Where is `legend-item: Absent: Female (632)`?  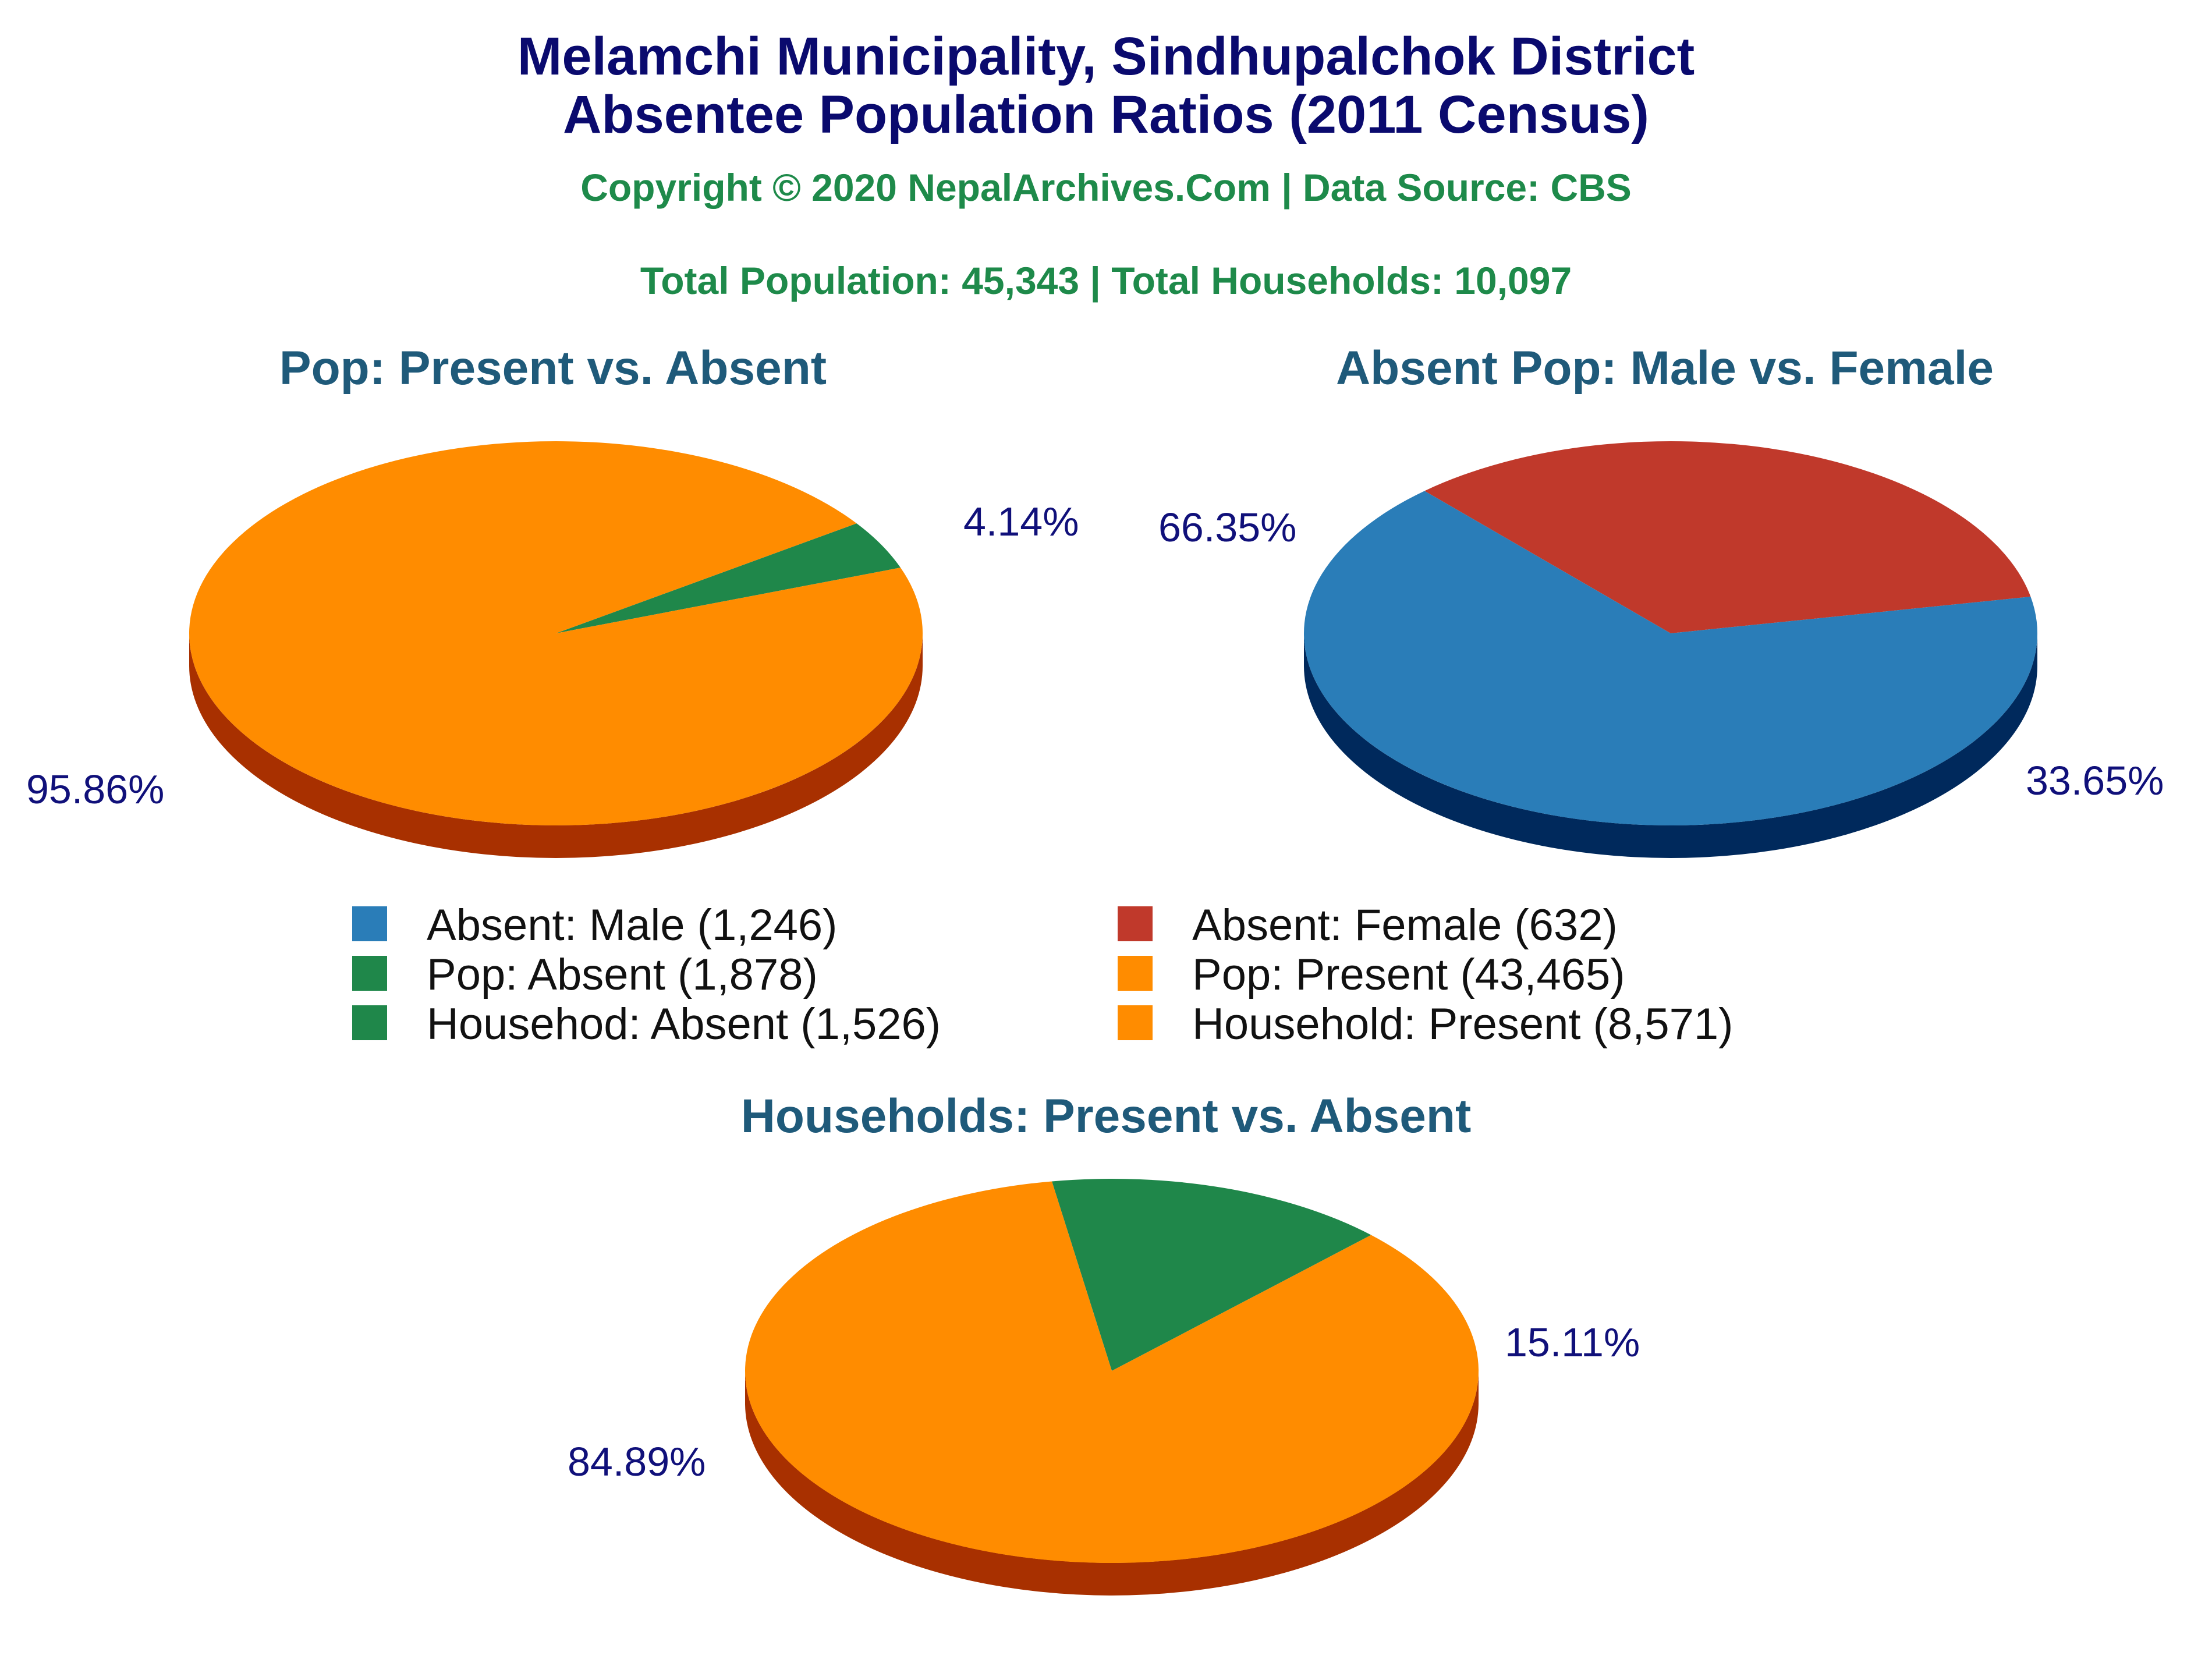 legend-item: Absent: Female (632) is located at coordinates (1368, 925).